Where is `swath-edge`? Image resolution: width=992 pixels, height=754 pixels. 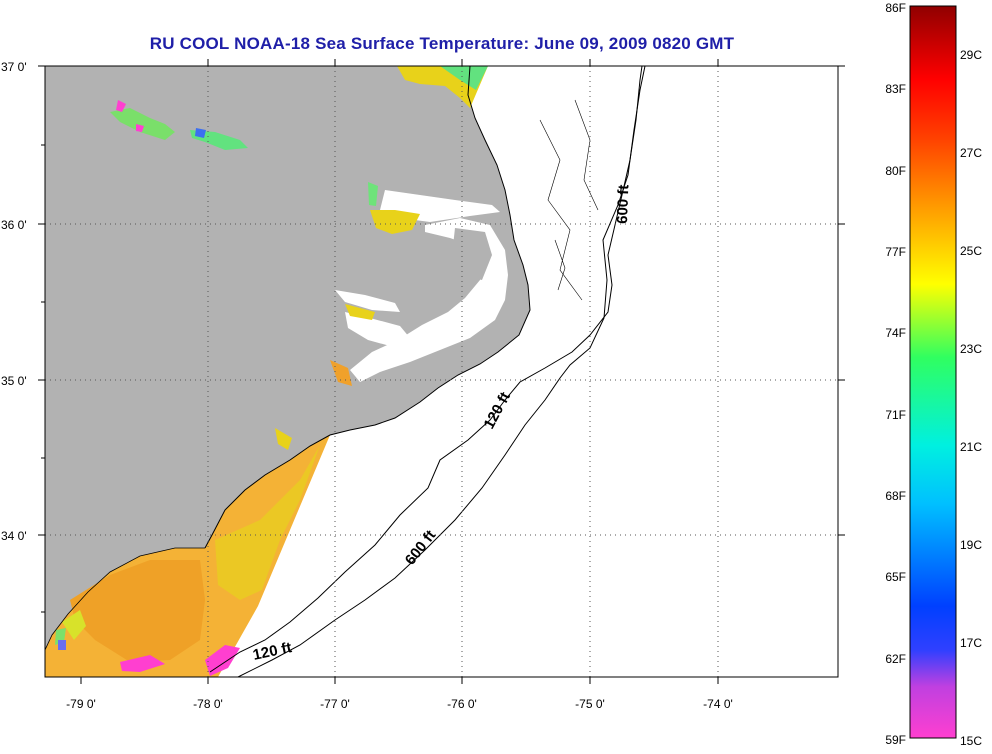
swath-edge is located at coordinates (125, 599).